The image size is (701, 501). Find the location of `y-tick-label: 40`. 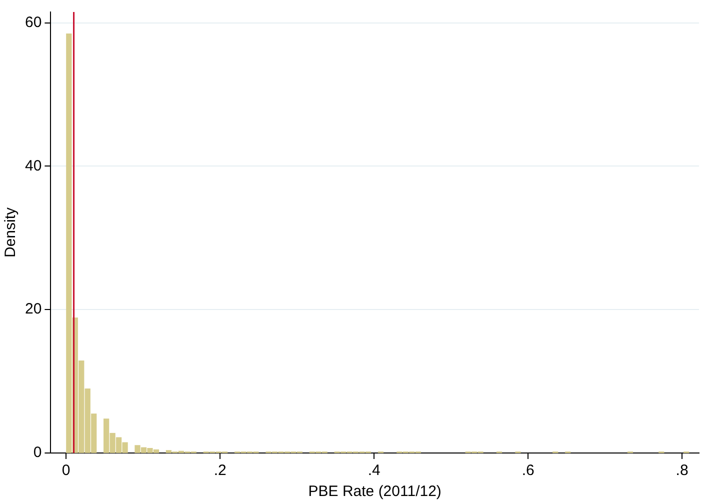

y-tick-label: 40 is located at coordinates (33, 165).